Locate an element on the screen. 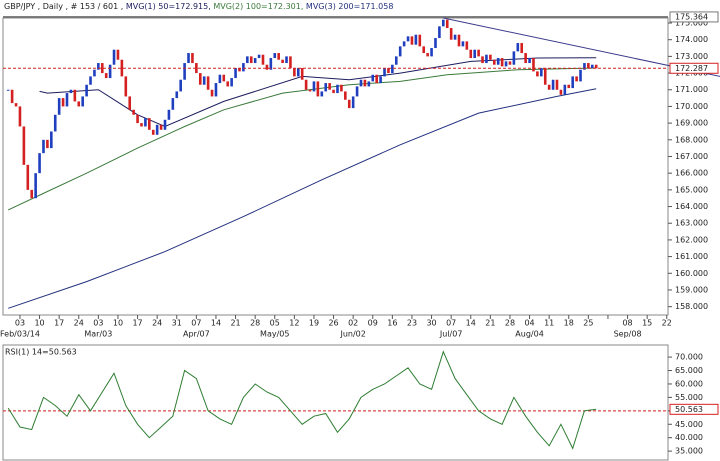 This screenshot has height=461, width=720. x-tick-label: 30 is located at coordinates (431, 323).